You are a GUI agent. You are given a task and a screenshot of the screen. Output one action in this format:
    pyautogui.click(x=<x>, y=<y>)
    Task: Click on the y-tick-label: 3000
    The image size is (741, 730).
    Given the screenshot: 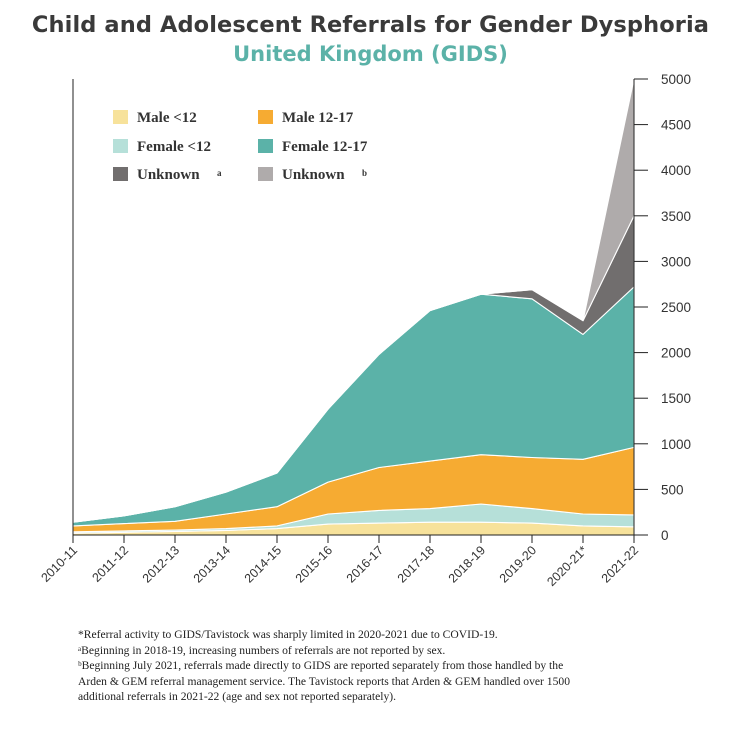 What is the action you would take?
    pyautogui.click(x=676, y=261)
    